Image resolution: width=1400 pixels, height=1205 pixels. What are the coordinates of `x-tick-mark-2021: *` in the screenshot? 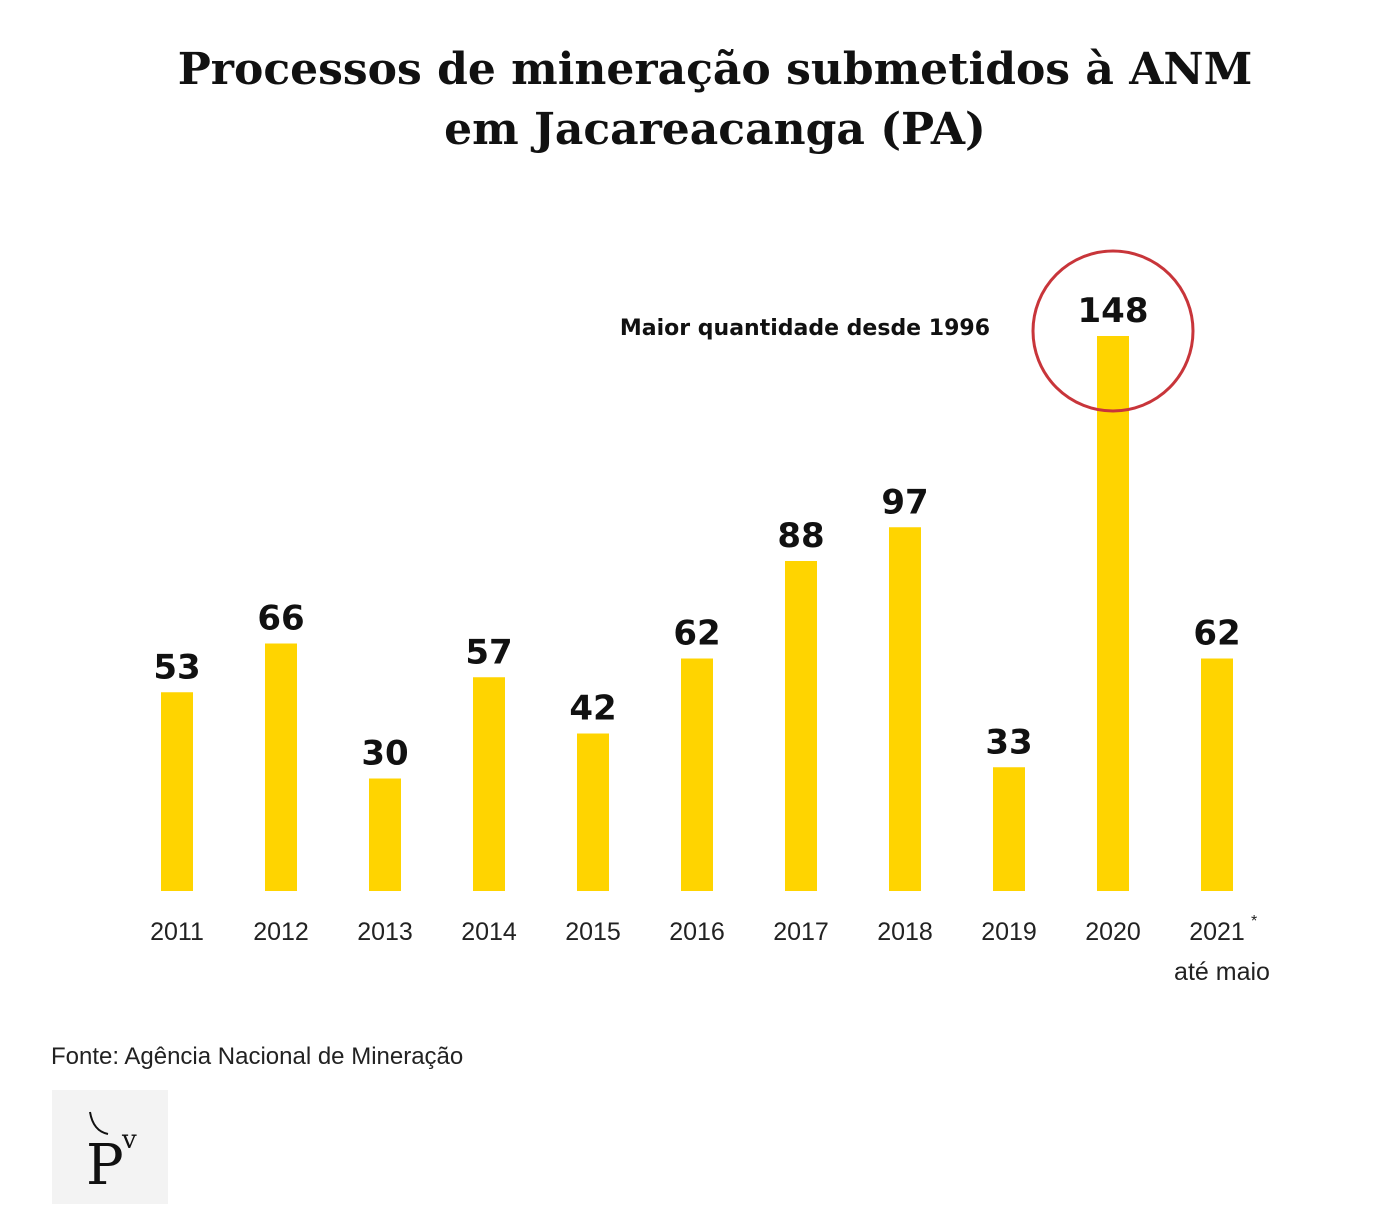 It's located at (1254, 921).